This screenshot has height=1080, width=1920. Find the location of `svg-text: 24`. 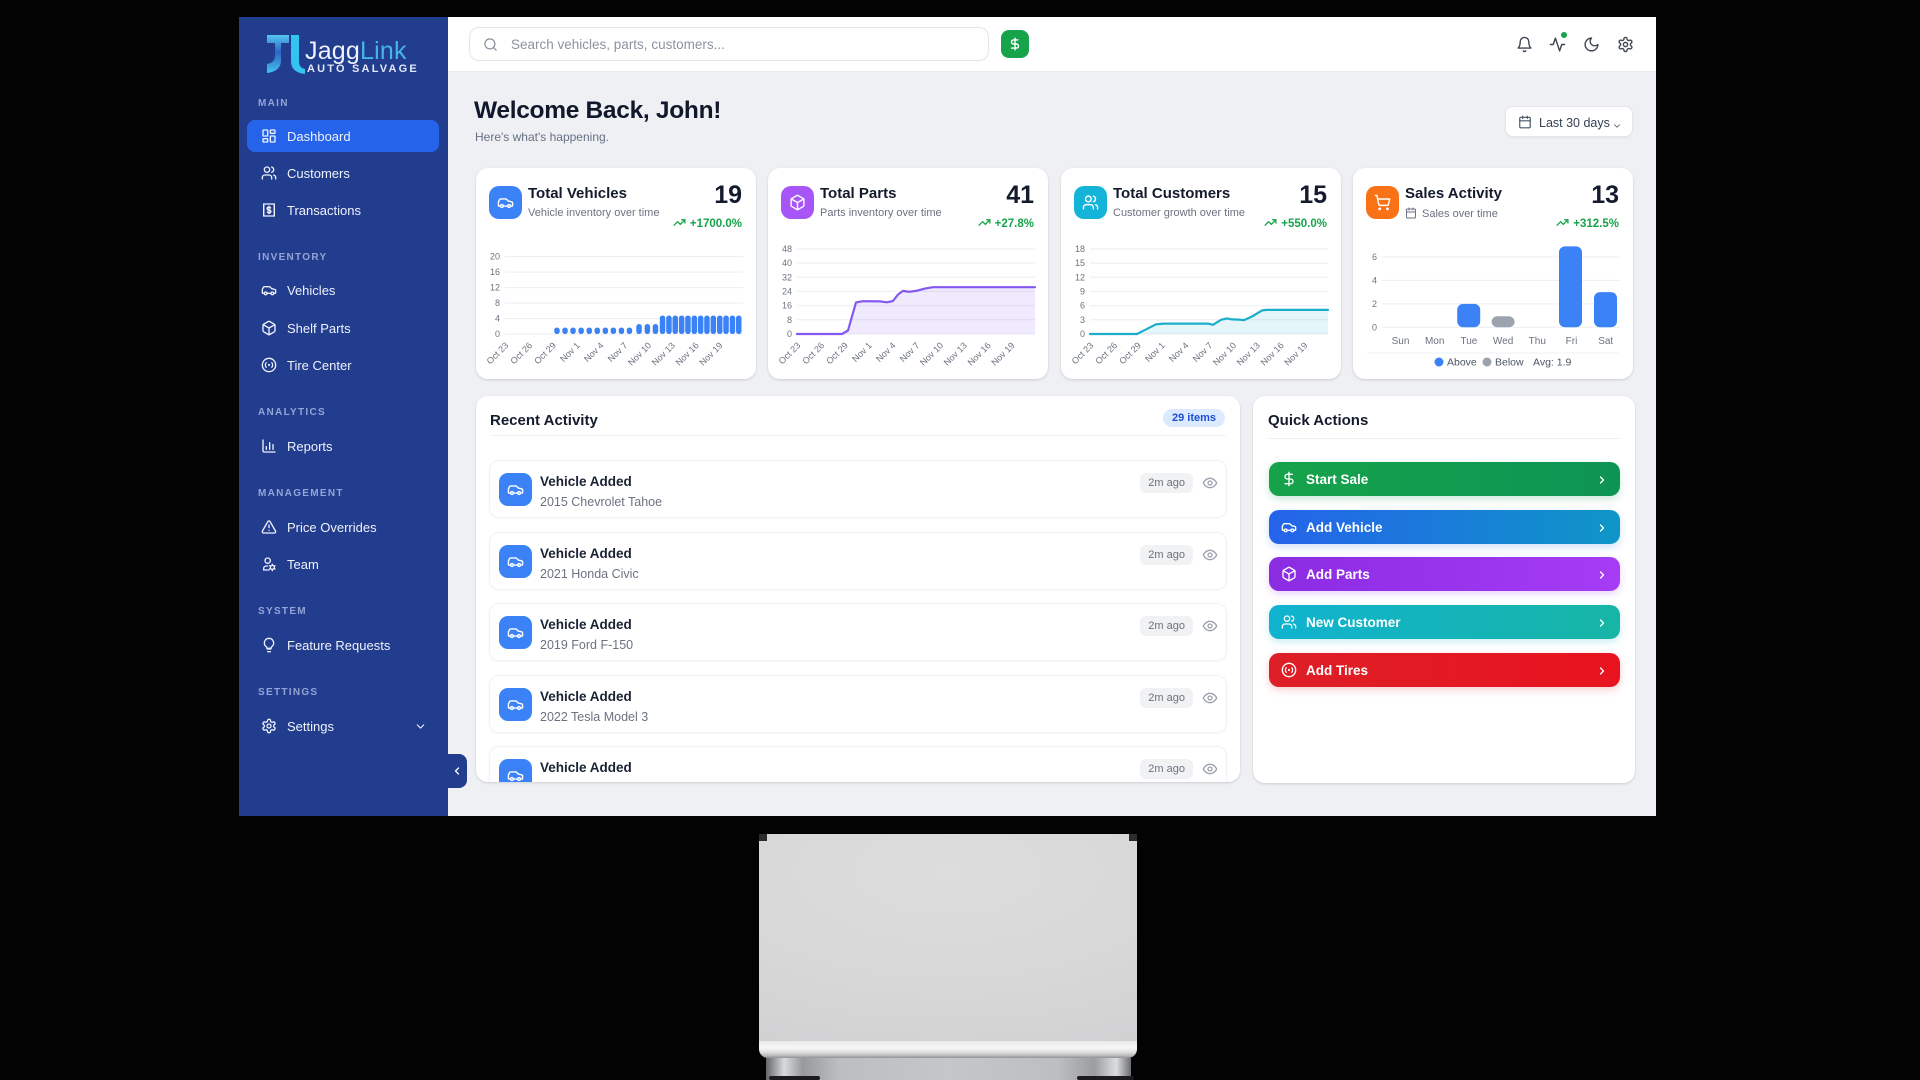

svg-text: 24 is located at coordinates (787, 291).